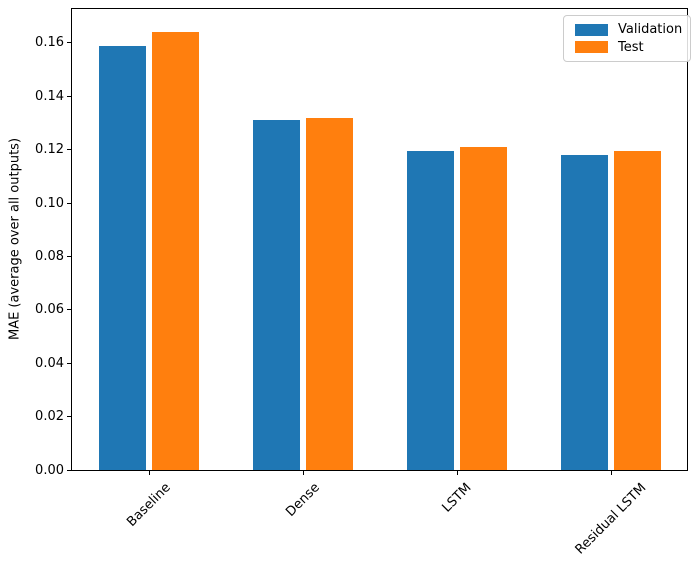 The width and height of the screenshot is (700, 572). Describe the element at coordinates (430, 310) in the screenshot. I see `bar-validation-lstm` at that location.